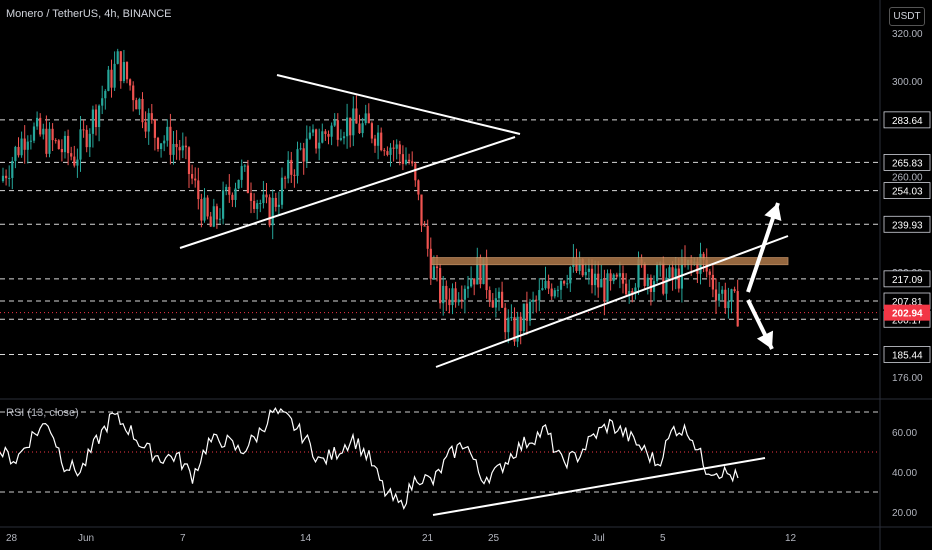 The width and height of the screenshot is (932, 550). What do you see at coordinates (907, 177) in the screenshot?
I see `price-tick-label: 260.00` at bounding box center [907, 177].